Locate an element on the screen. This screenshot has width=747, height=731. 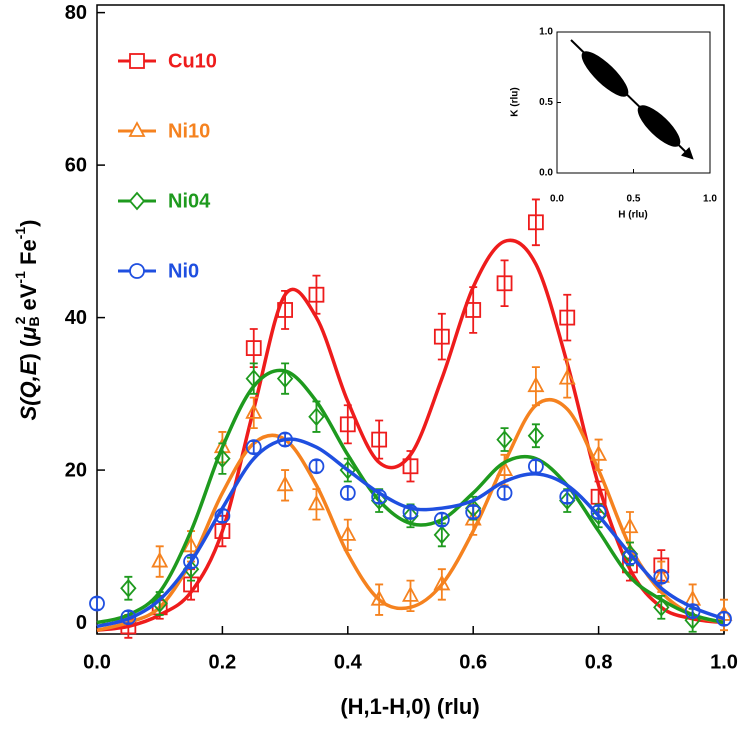
x-tick-label: 1.0 is located at coordinates (724, 662).